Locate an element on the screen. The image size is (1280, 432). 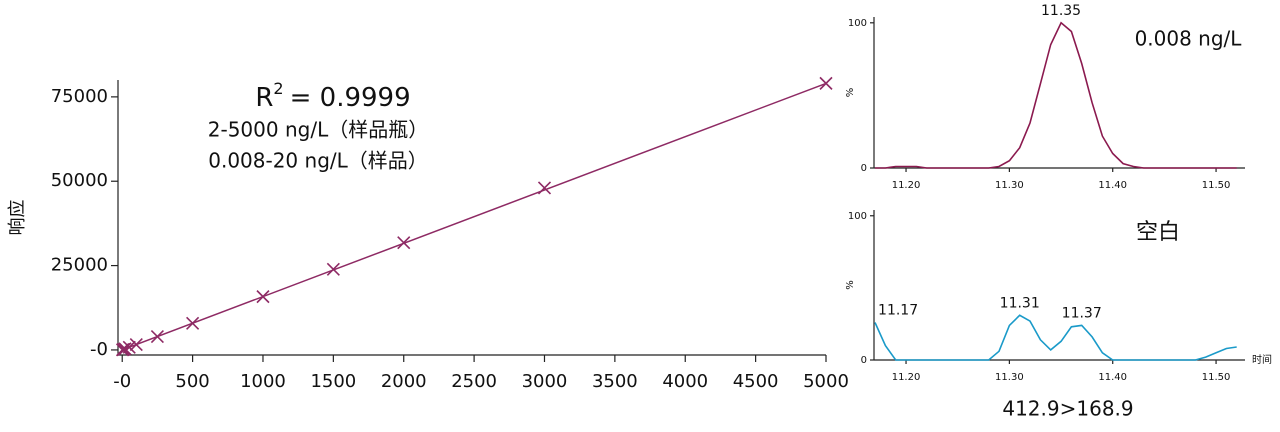
x-tick-label: 1500 is located at coordinates (333, 381).